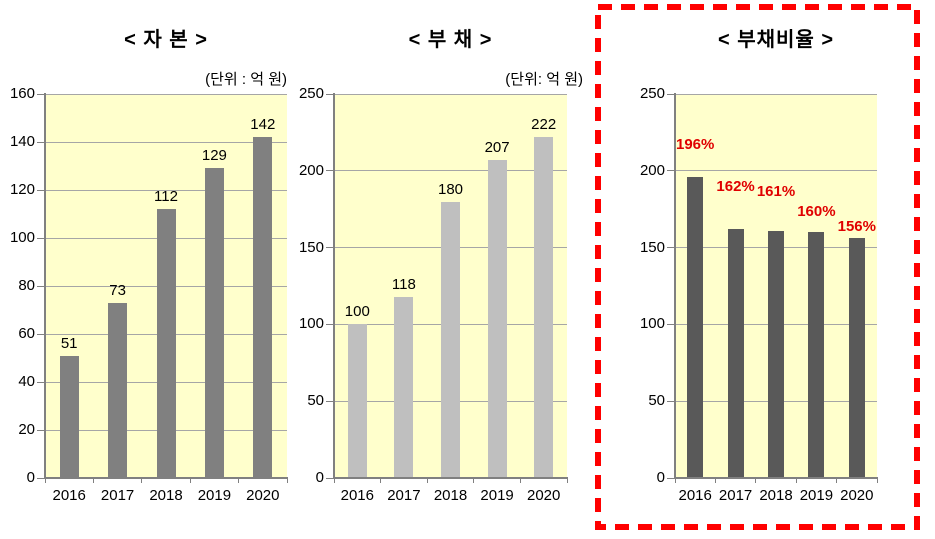  Describe the element at coordinates (544, 124) in the screenshot. I see `value-label: 222` at that location.